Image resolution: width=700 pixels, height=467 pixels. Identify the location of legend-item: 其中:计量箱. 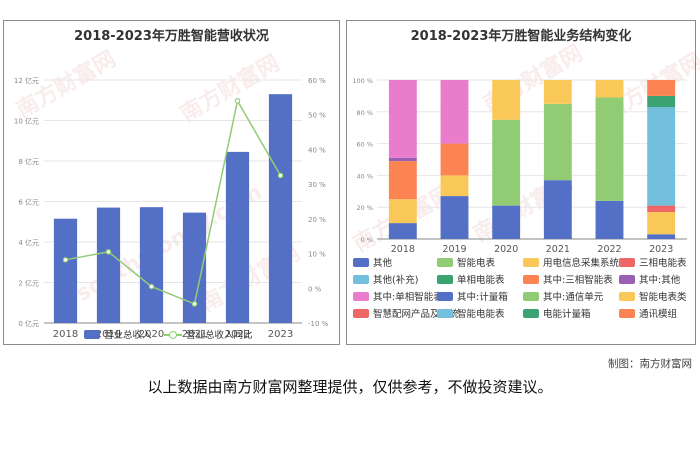
(472, 296).